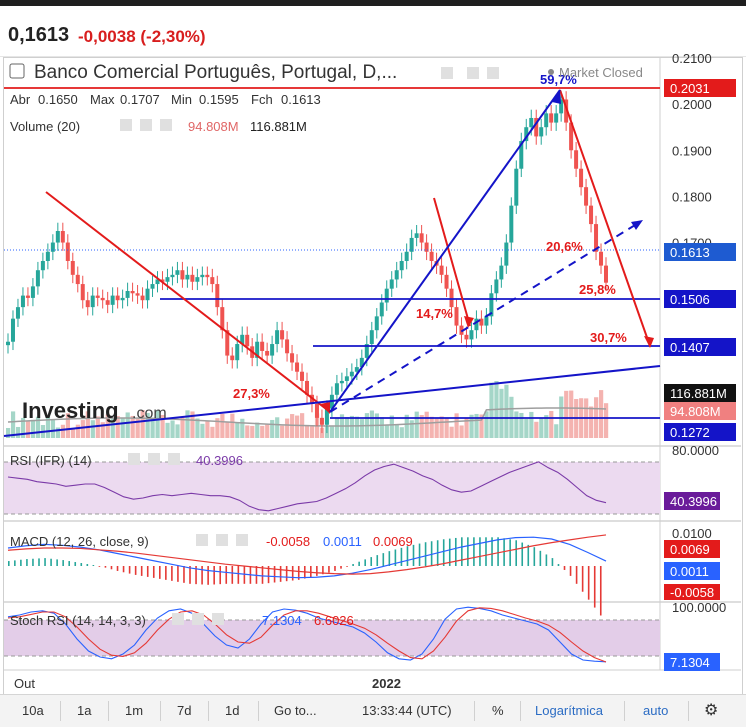 This screenshot has height=727, width=746. I want to click on log-button: Logarítmica, so click(569, 710).